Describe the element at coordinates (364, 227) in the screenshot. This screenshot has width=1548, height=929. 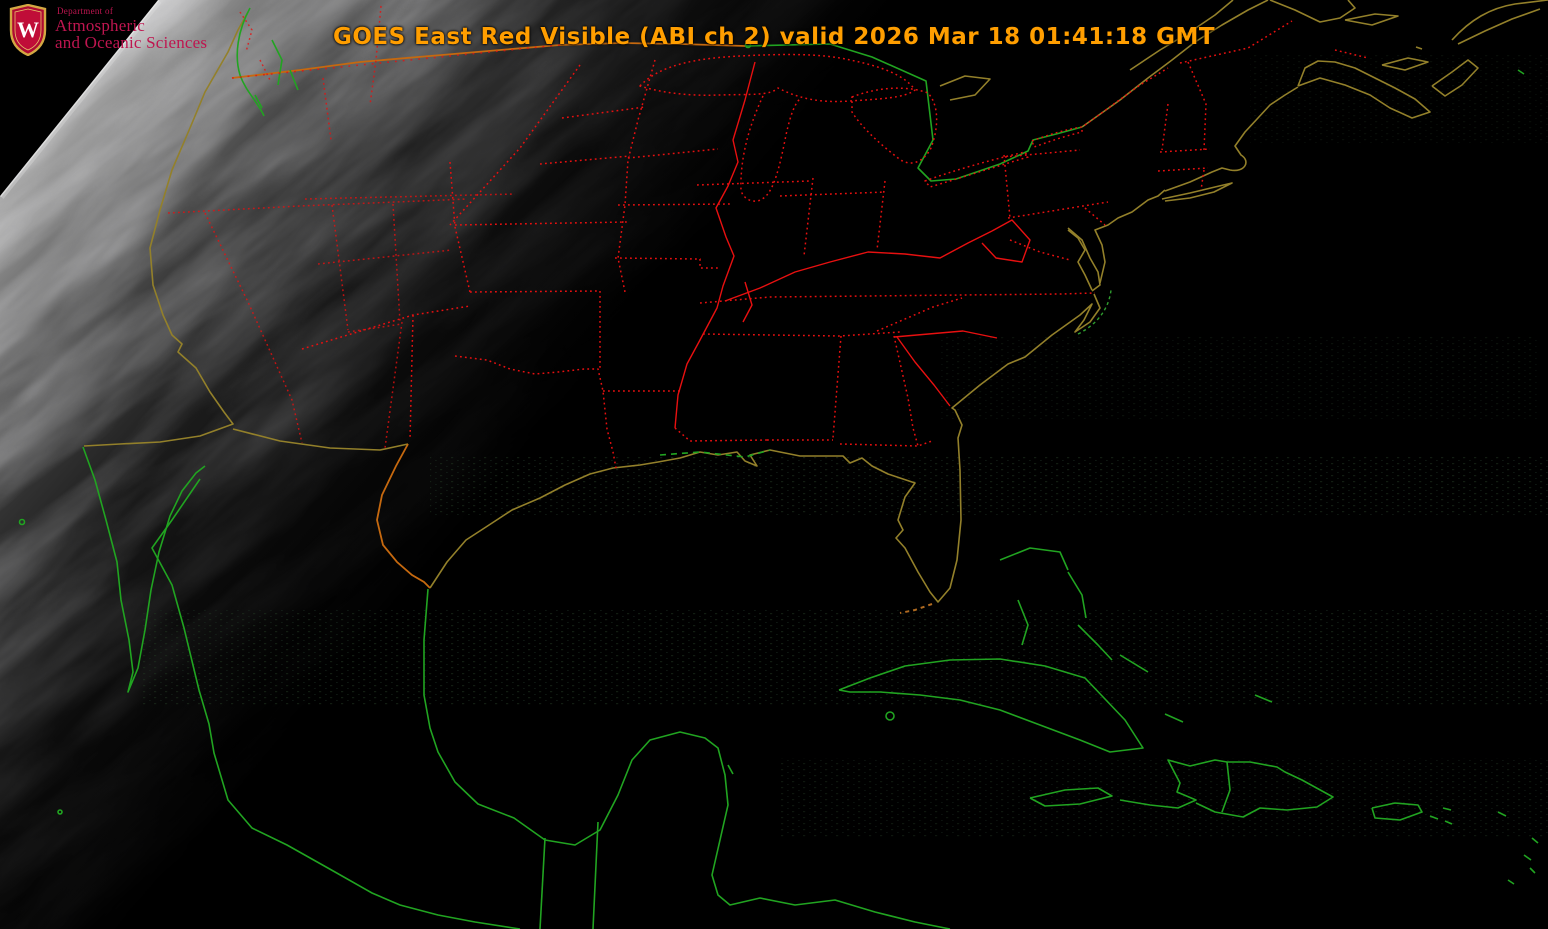
I see `state-borders-west` at that location.